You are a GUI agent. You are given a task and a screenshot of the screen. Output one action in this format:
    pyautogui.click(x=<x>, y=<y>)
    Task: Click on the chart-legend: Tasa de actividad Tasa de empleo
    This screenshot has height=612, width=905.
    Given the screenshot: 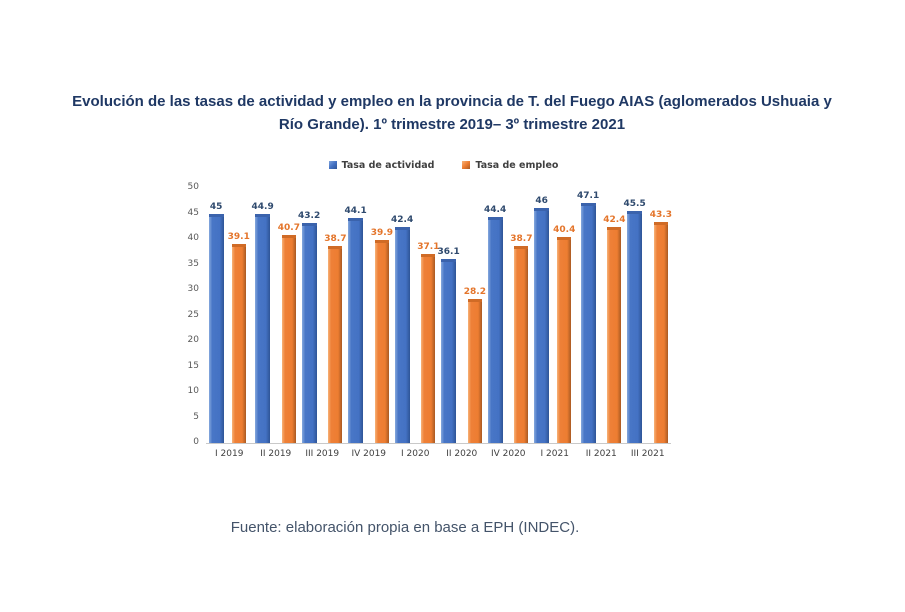 What is the action you would take?
    pyautogui.click(x=443, y=165)
    